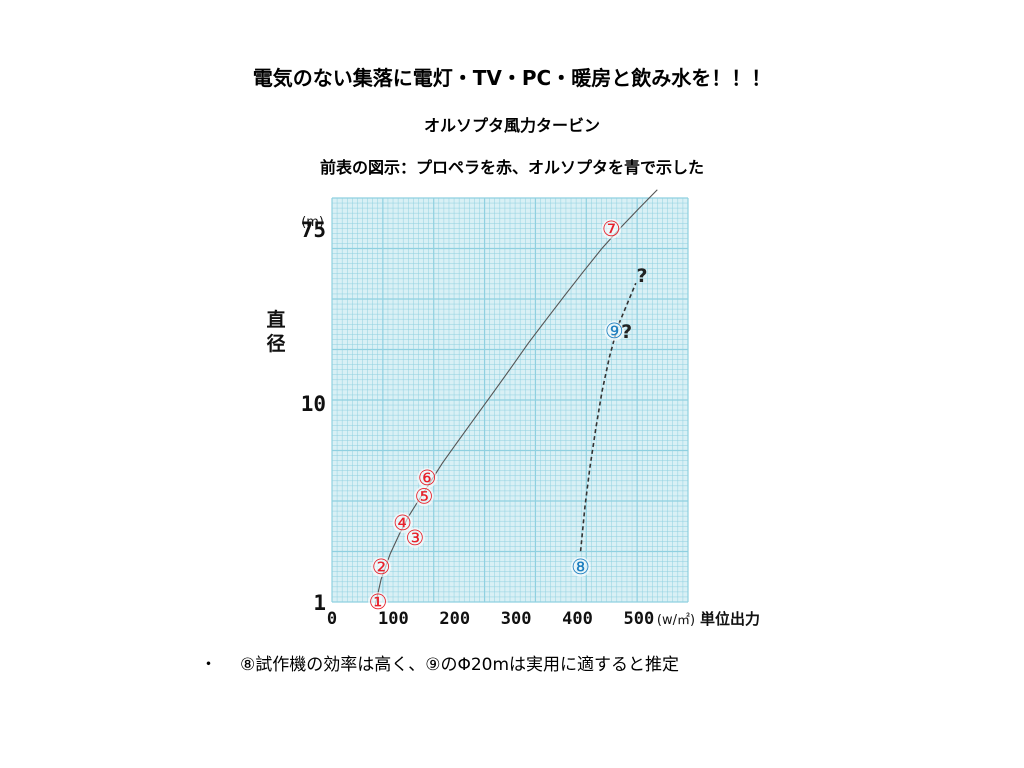 The image size is (1024, 768). I want to click on y-tick-label: 1, so click(319, 603).